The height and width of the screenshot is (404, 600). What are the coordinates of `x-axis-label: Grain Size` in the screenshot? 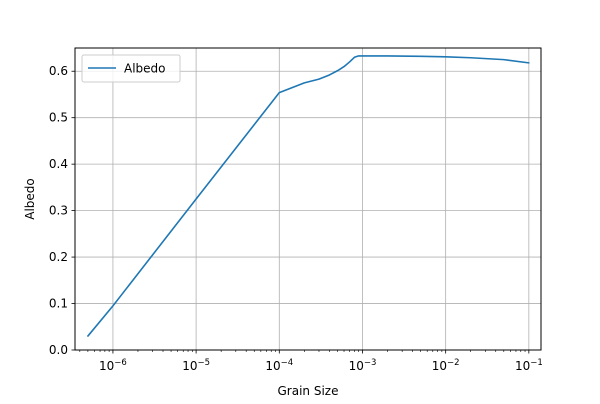 It's located at (308, 391).